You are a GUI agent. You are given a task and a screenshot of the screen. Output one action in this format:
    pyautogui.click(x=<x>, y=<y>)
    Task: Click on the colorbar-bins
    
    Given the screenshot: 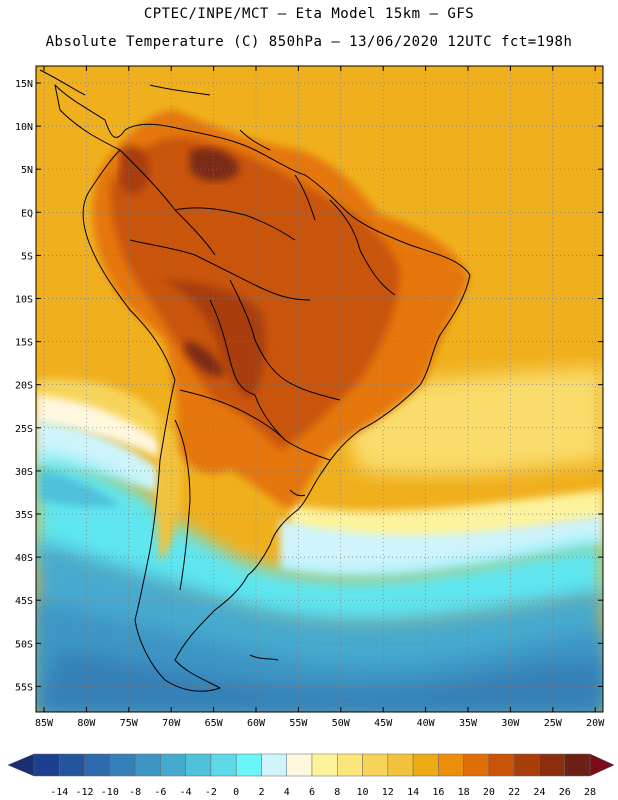 What is the action you would take?
    pyautogui.click(x=311, y=765)
    